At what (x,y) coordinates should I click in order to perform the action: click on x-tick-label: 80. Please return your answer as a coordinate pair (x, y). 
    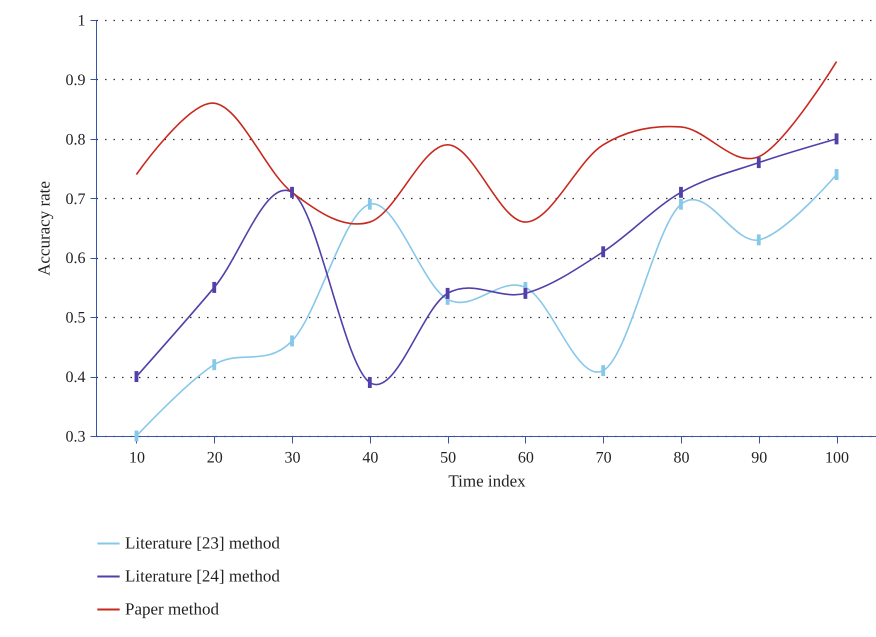
    Looking at the image, I should click on (681, 458).